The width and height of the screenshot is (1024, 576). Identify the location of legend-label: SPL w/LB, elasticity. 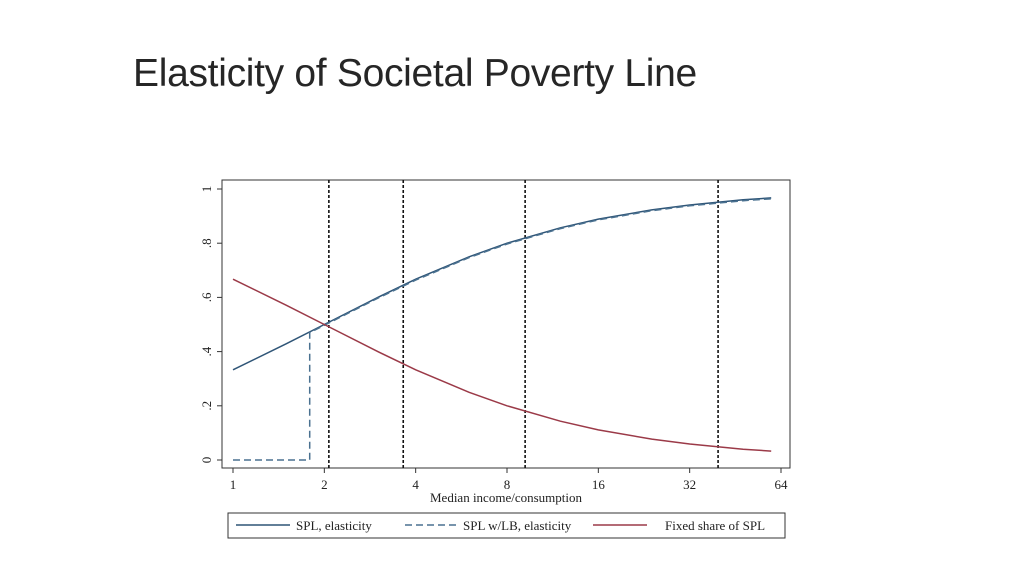
(517, 525).